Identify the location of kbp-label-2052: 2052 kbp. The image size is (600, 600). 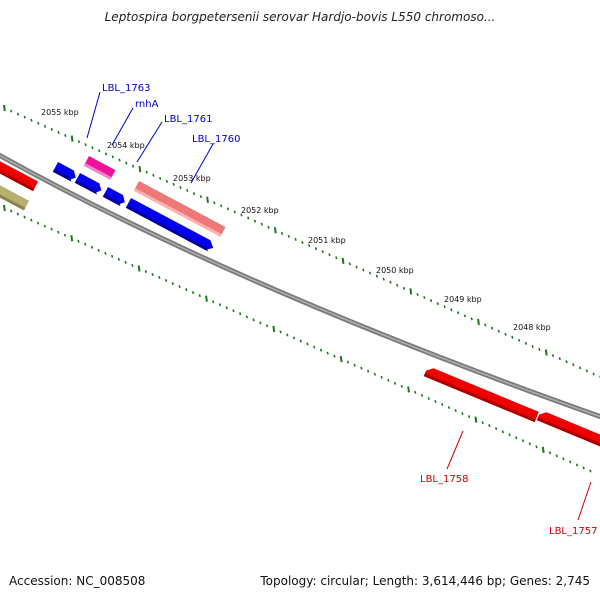
(260, 210).